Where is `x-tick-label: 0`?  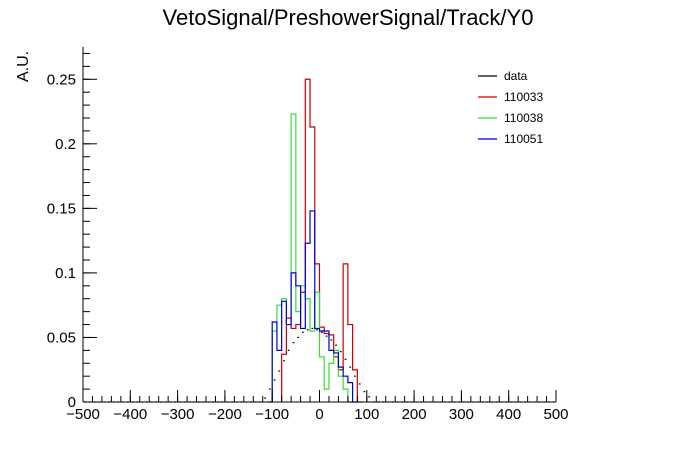 x-tick-label: 0 is located at coordinates (319, 414).